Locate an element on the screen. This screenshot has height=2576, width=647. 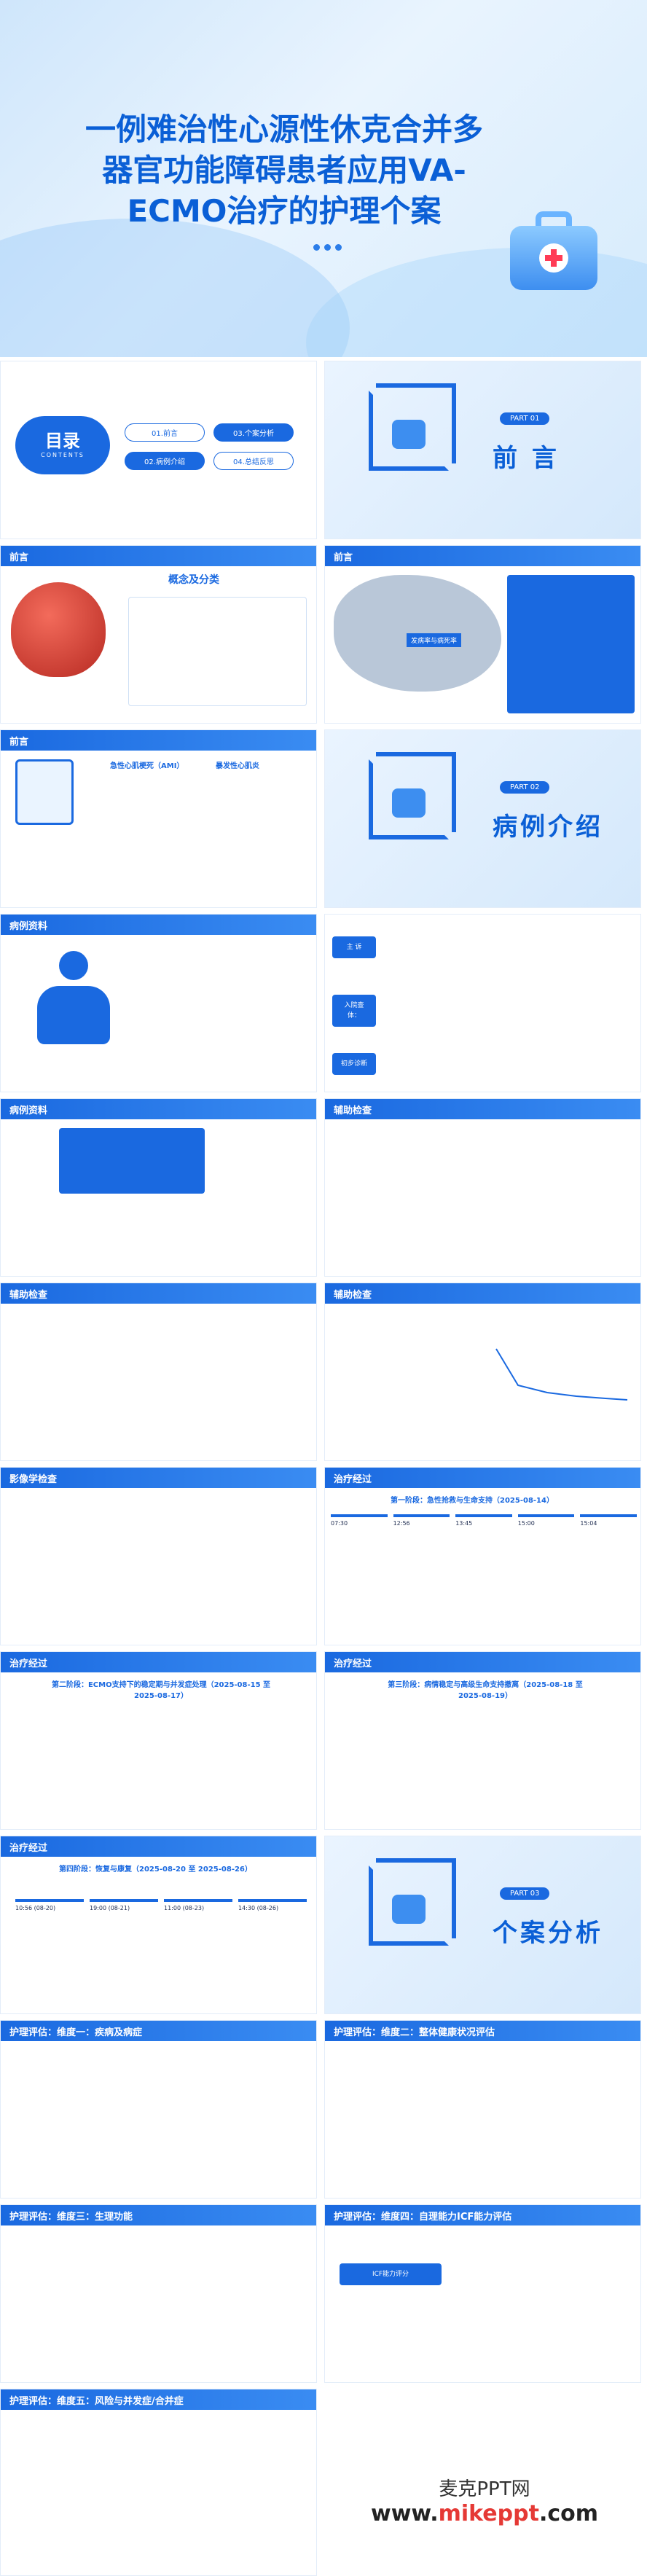
slide-header: 影像学检查 is located at coordinates (158, 1478).